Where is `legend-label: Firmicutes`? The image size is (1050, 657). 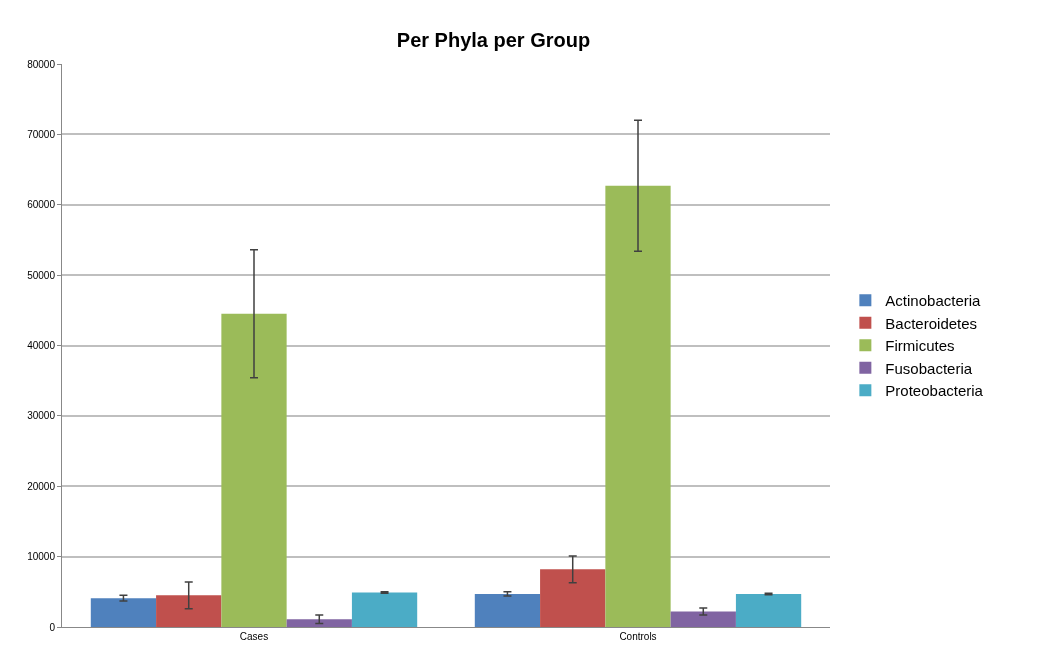 legend-label: Firmicutes is located at coordinates (920, 346).